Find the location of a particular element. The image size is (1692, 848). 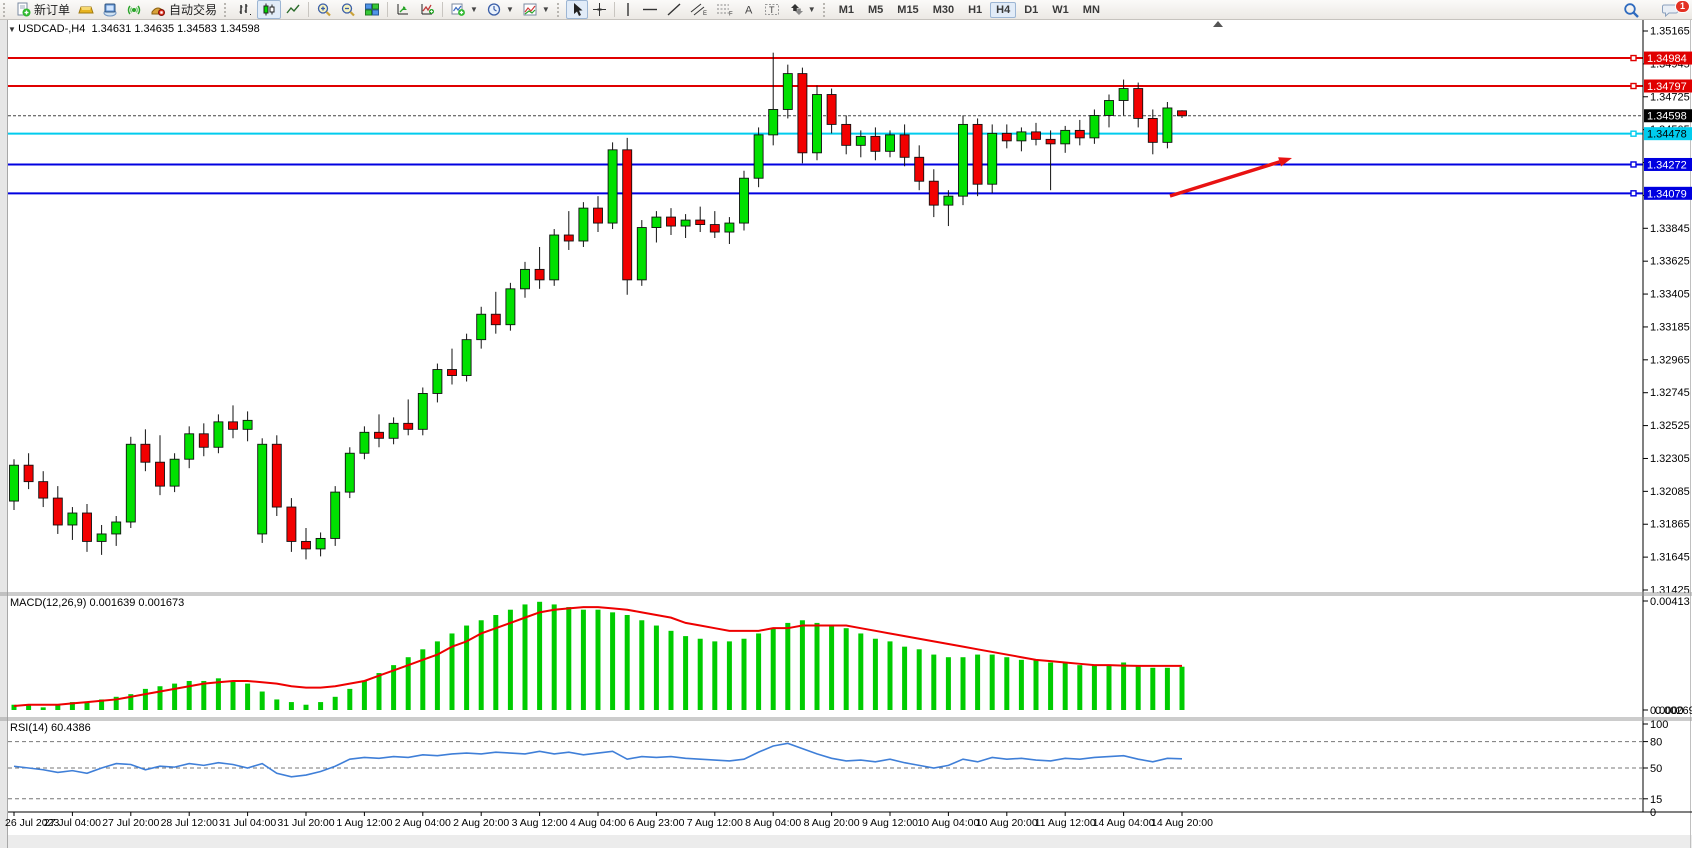

chart-dropdown-icon: ▼ is located at coordinates (13, 29).